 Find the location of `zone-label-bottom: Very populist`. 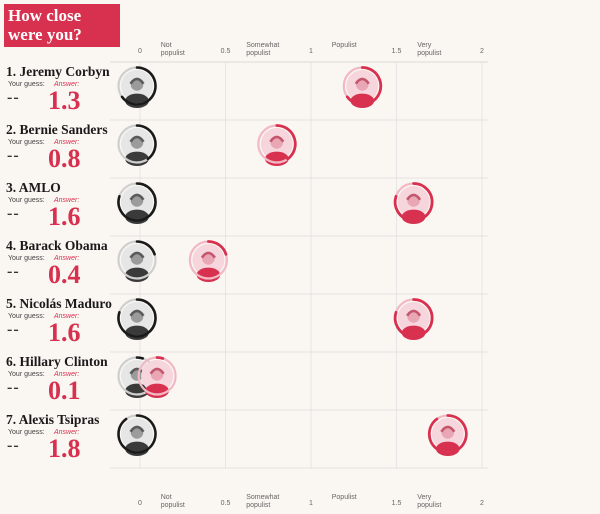

zone-label-bottom: Very populist is located at coordinates (429, 502).